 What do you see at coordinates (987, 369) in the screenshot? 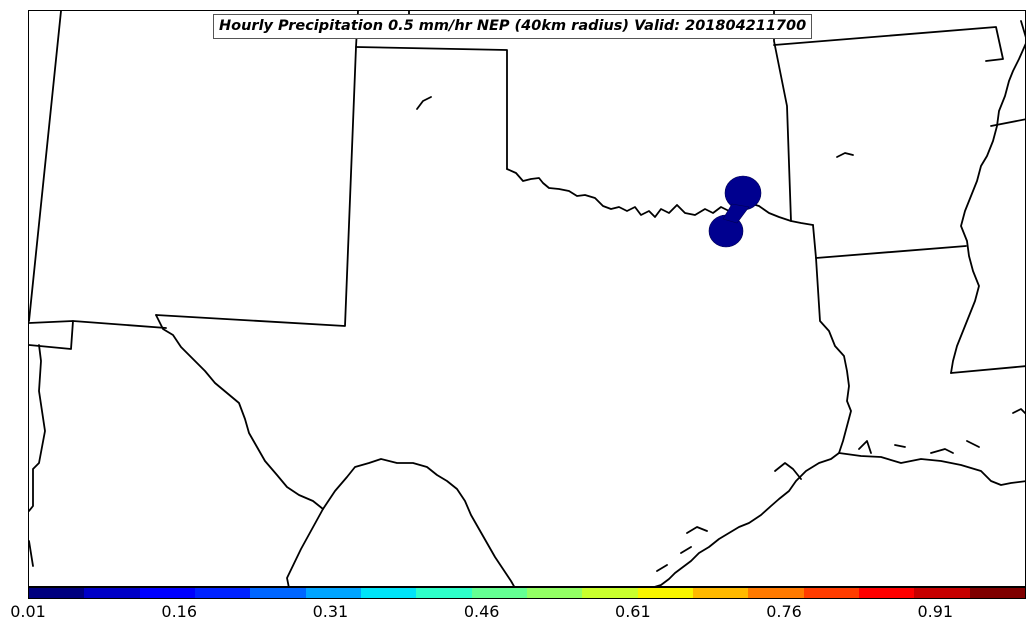
I see `la-ms-border` at bounding box center [987, 369].